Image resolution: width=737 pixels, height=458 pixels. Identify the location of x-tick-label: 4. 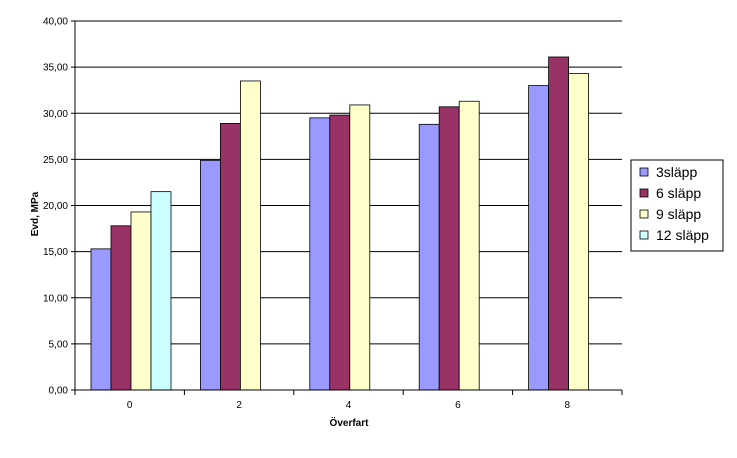
(349, 405).